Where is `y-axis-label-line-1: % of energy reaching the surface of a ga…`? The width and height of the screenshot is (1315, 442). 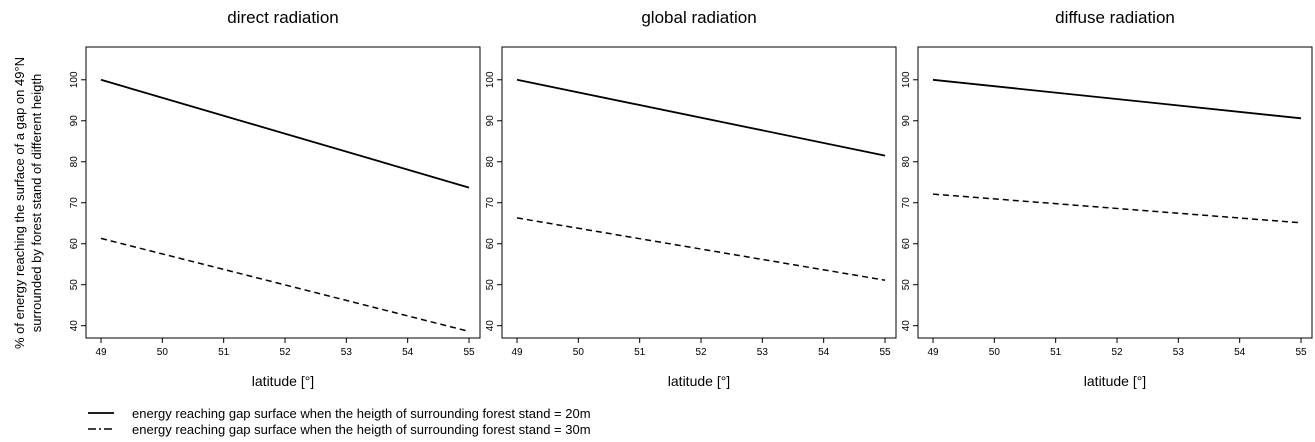 y-axis-label-line-1: % of energy reaching the surface of a ga… is located at coordinates (19, 203).